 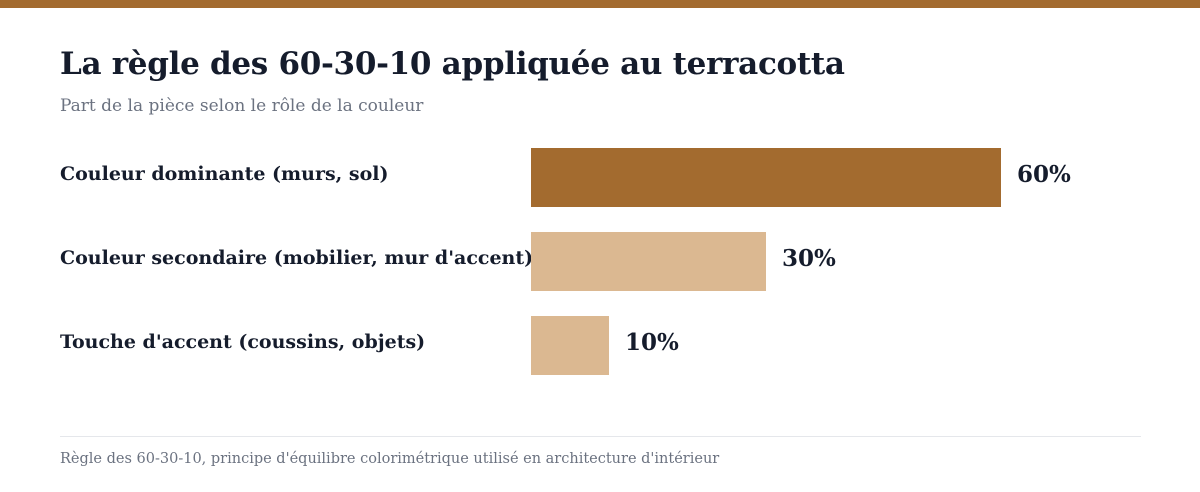 What do you see at coordinates (652, 342) in the screenshot?
I see `value-label: 10%` at bounding box center [652, 342].